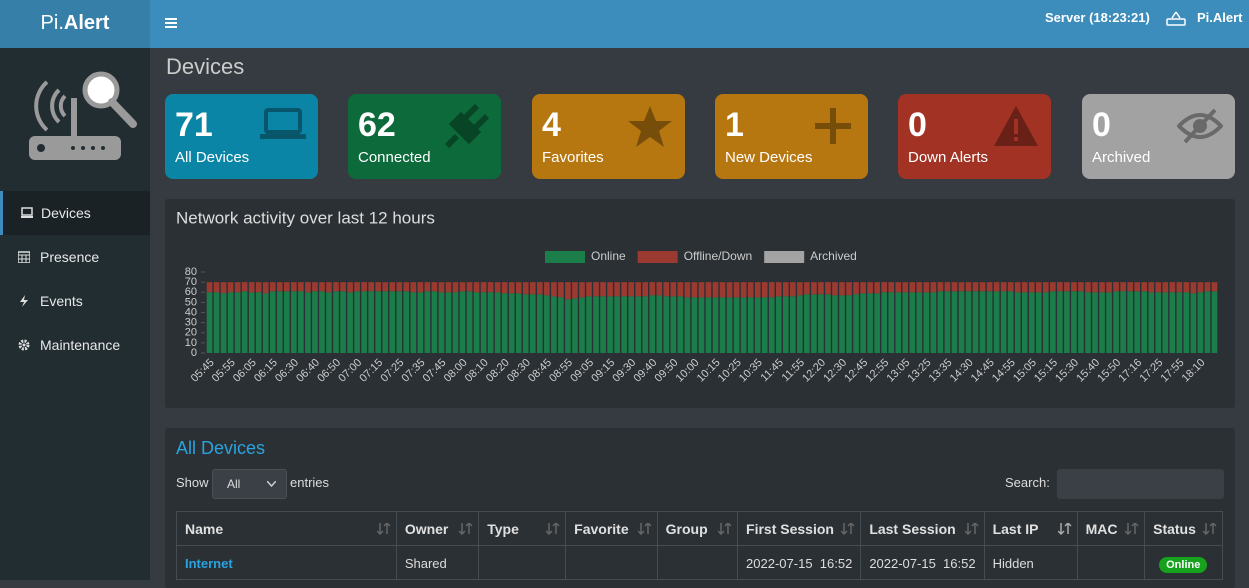 This screenshot has height=588, width=1249. What do you see at coordinates (75, 213) in the screenshot?
I see `nav-item: Devices` at bounding box center [75, 213].